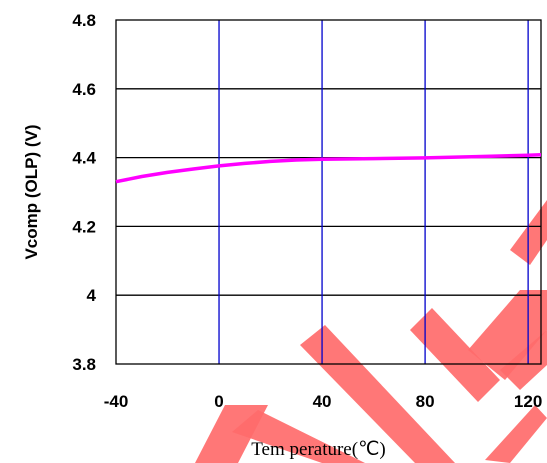 The width and height of the screenshot is (547, 463). I want to click on series-layer, so click(328, 168).